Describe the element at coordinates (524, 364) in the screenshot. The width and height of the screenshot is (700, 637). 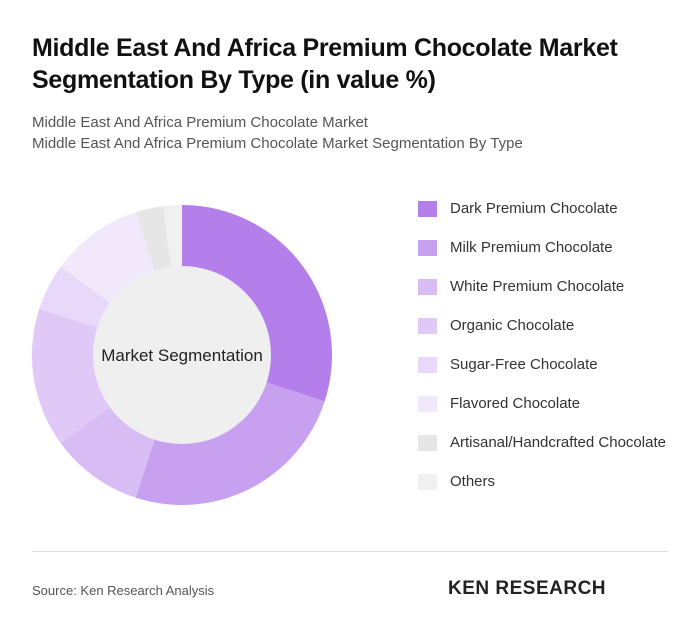
I see `legend-label: Sugar-Free Chocolate` at that location.